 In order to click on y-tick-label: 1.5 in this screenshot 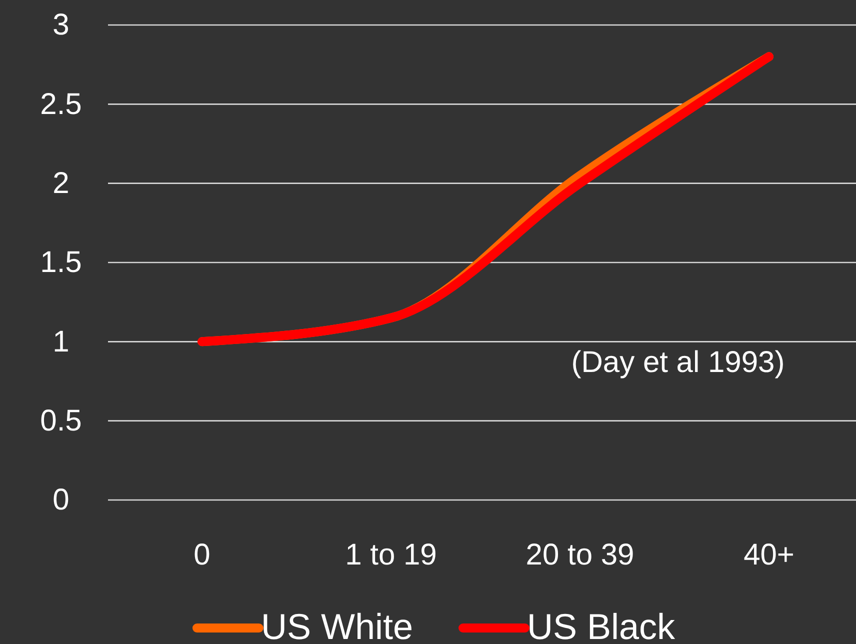, I will do `click(61, 263)`.